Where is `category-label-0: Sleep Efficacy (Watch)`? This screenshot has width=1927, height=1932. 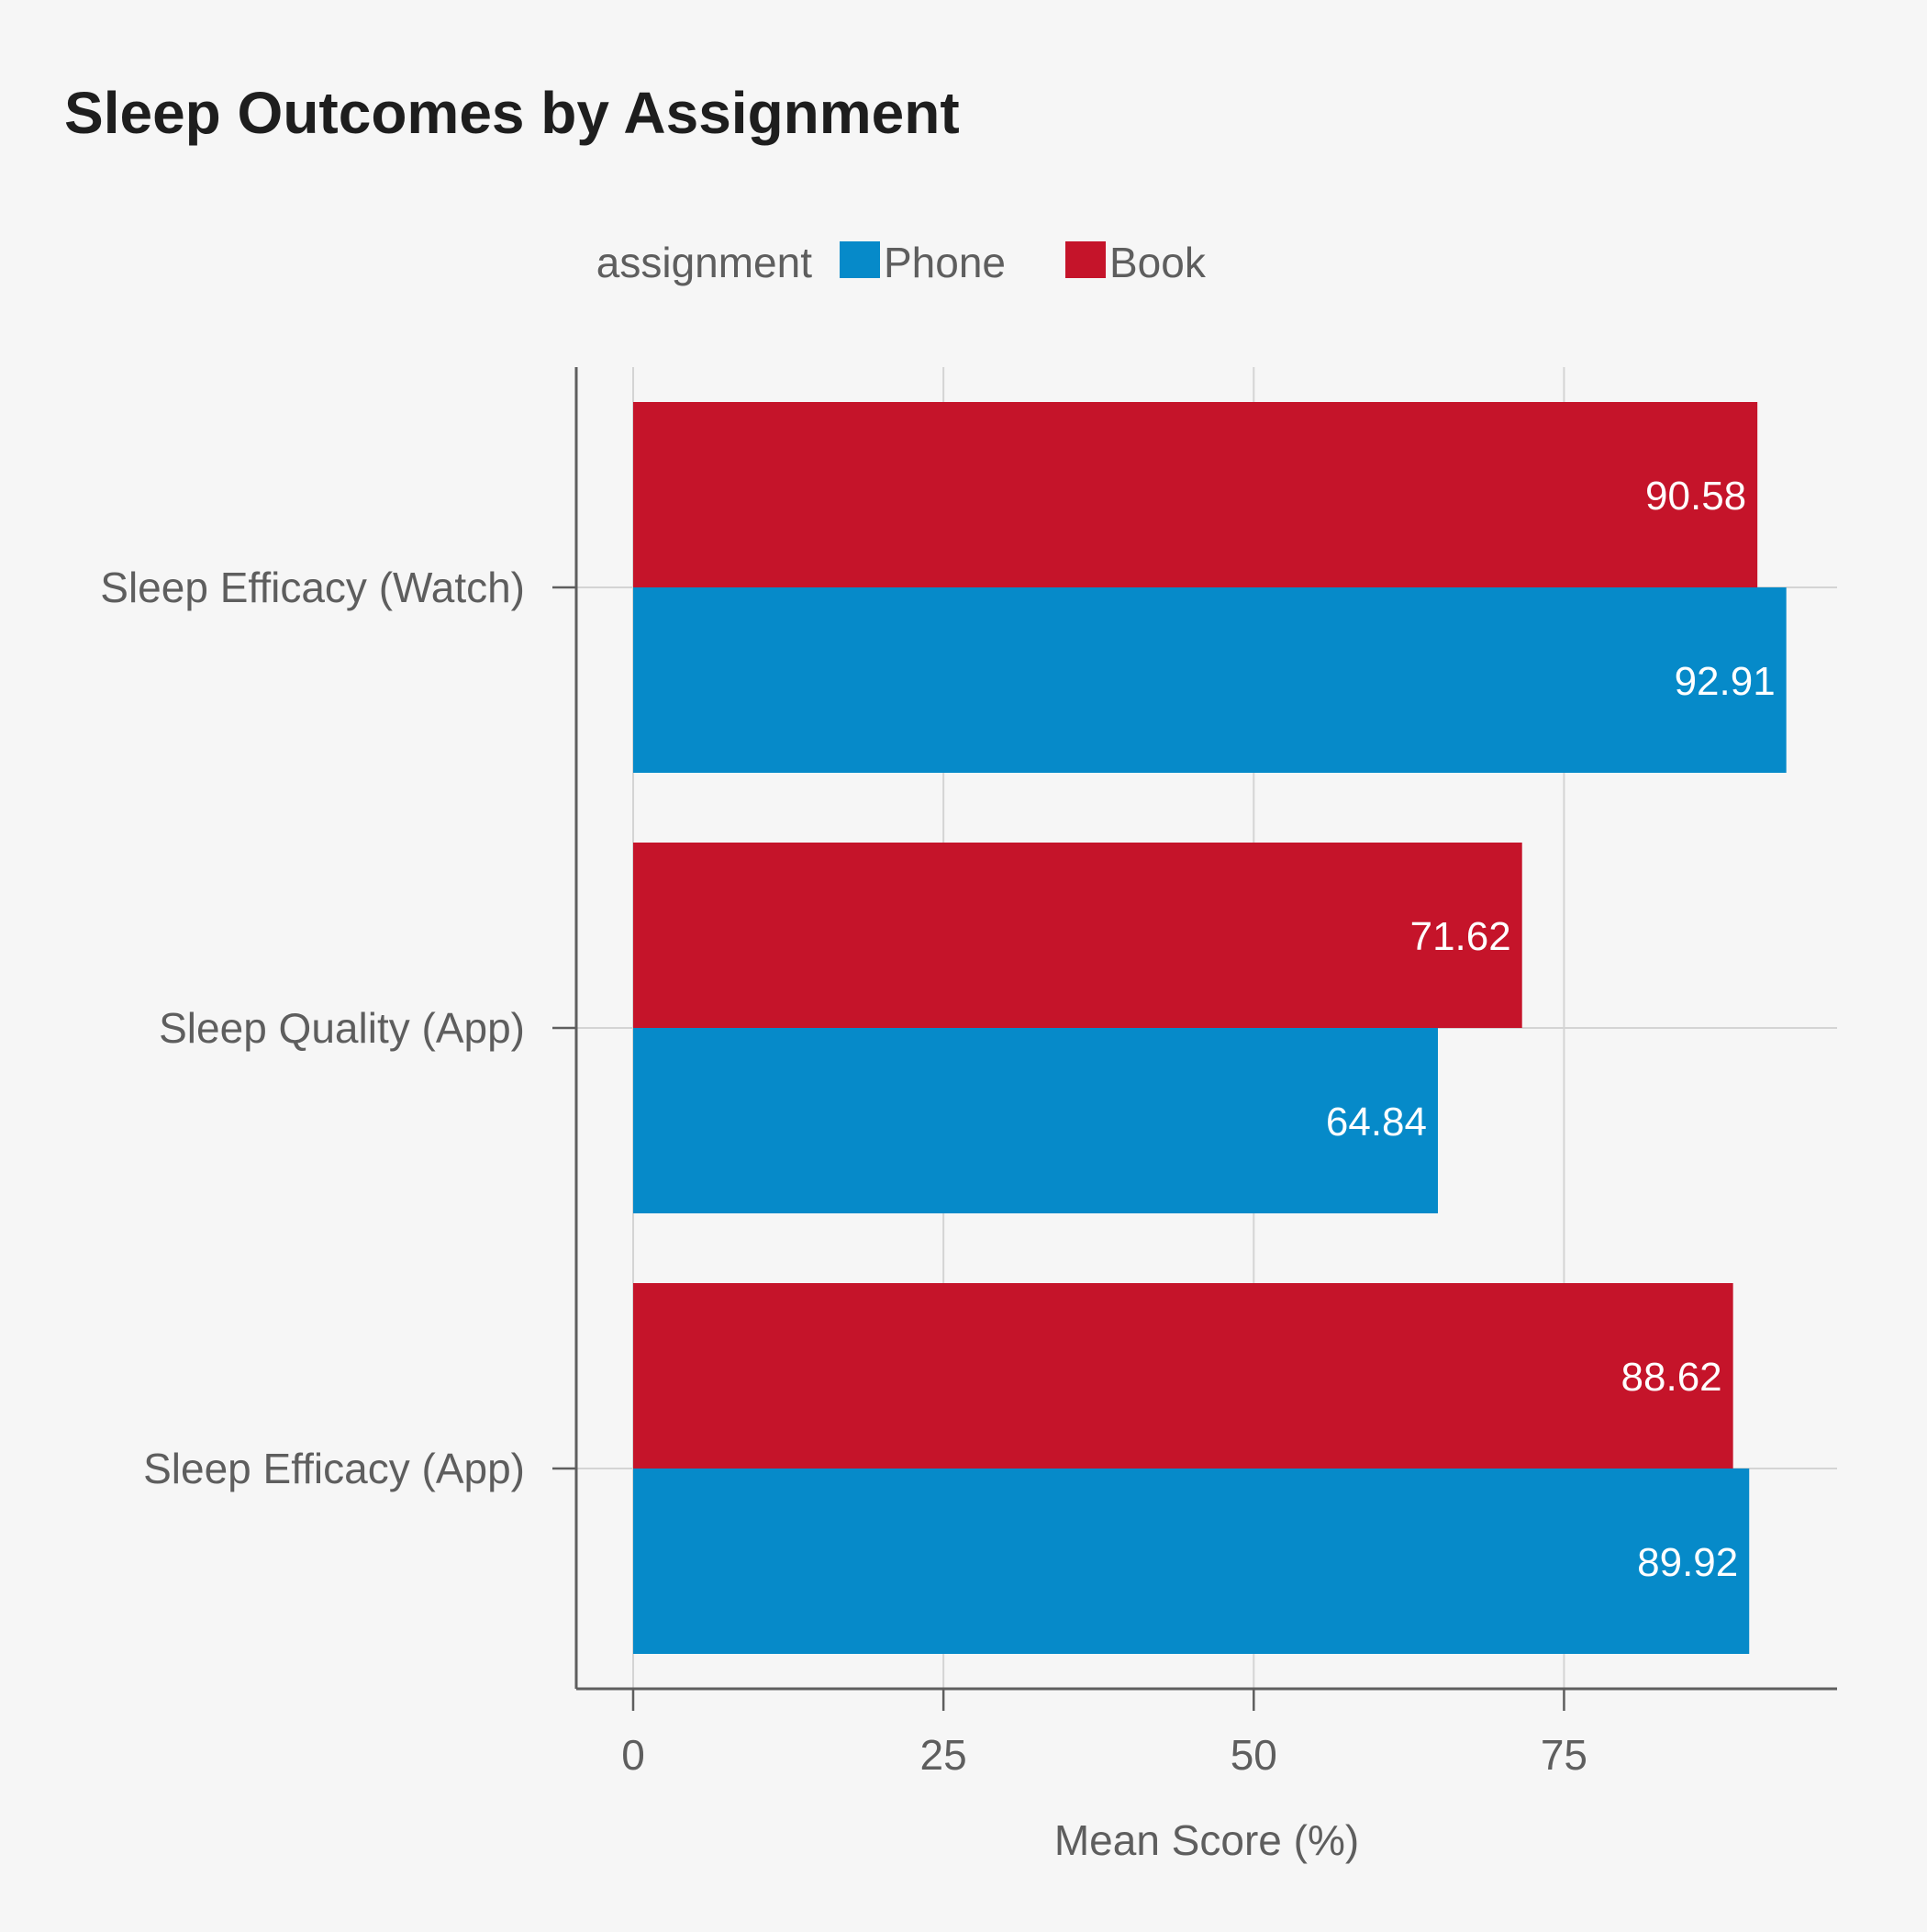 category-label-0: Sleep Efficacy (Watch) is located at coordinates (312, 587).